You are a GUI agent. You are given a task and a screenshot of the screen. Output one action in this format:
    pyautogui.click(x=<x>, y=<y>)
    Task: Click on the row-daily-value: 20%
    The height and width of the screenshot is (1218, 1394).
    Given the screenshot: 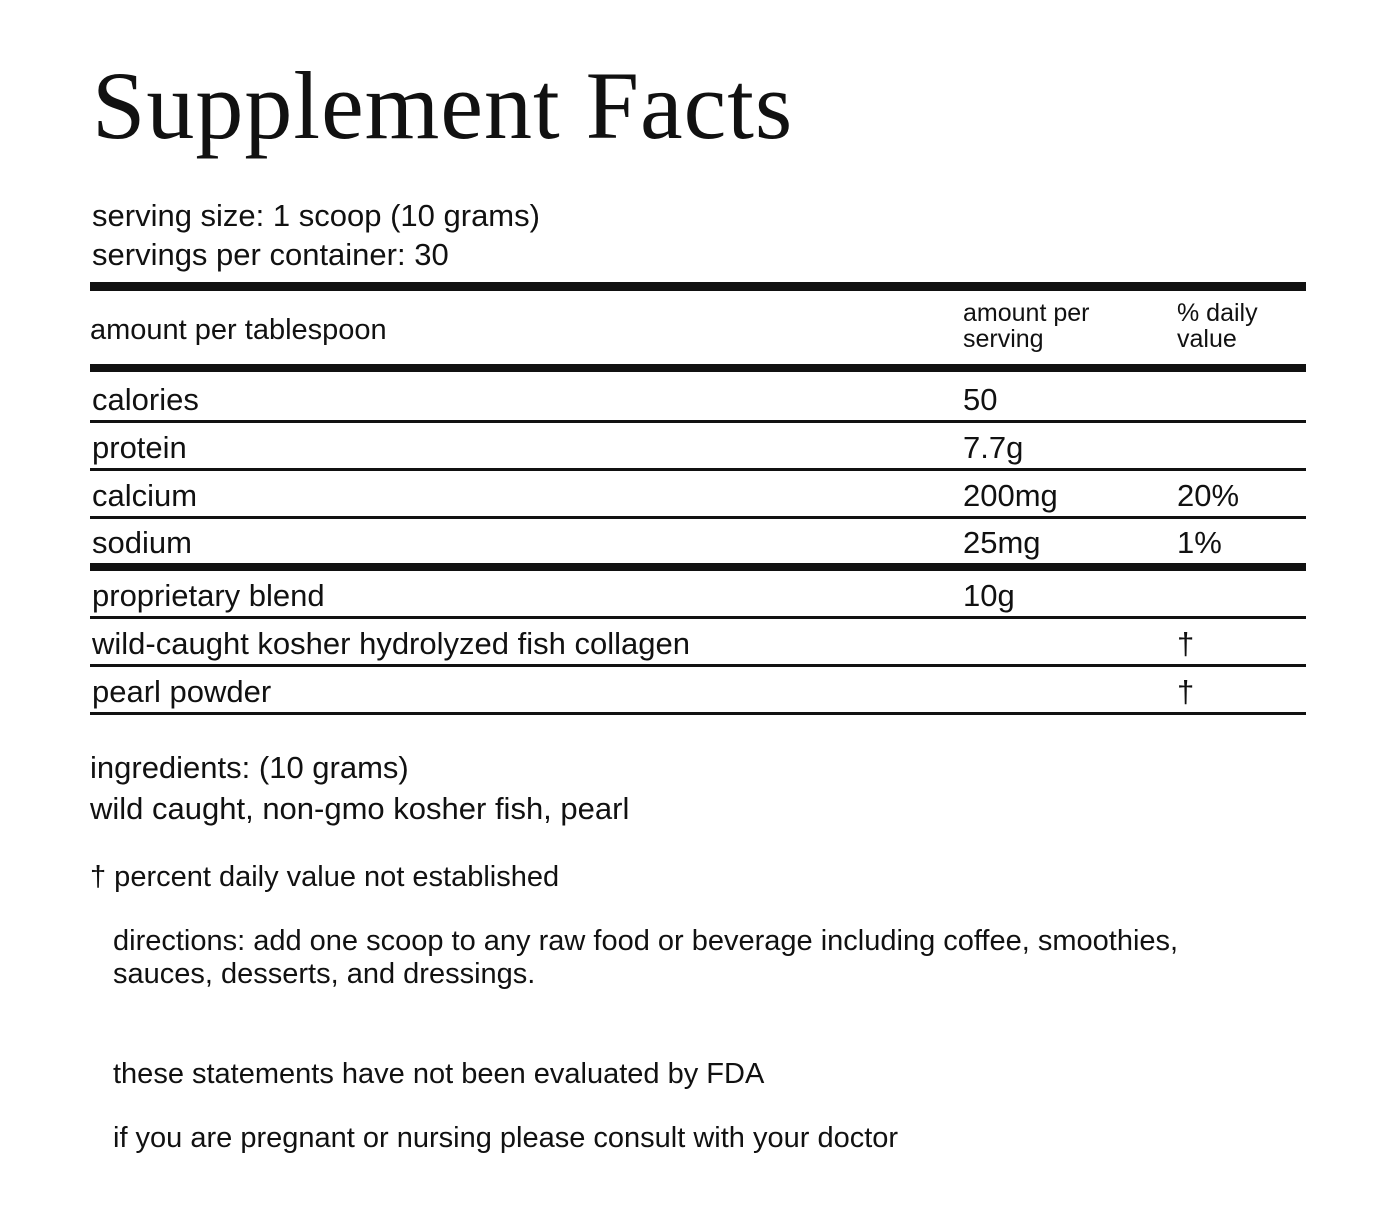 What is the action you would take?
    pyautogui.click(x=1208, y=495)
    